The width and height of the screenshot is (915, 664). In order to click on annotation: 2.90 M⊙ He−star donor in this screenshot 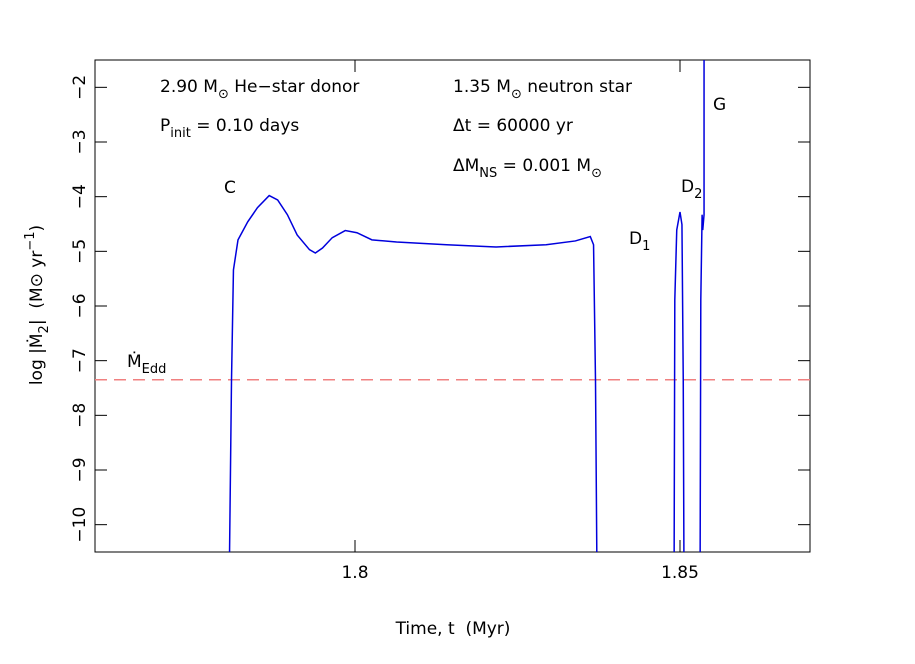, I will do `click(259, 89)`.